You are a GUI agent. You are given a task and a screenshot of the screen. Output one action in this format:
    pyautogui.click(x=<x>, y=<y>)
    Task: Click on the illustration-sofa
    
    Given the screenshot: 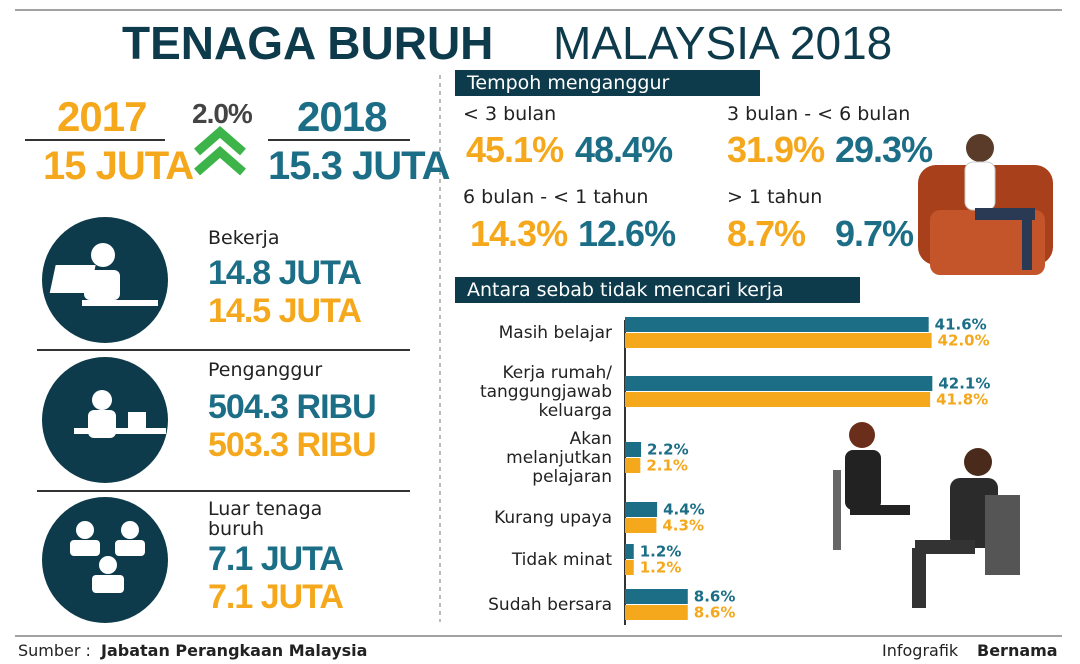 What is the action you would take?
    pyautogui.click(x=985, y=204)
    